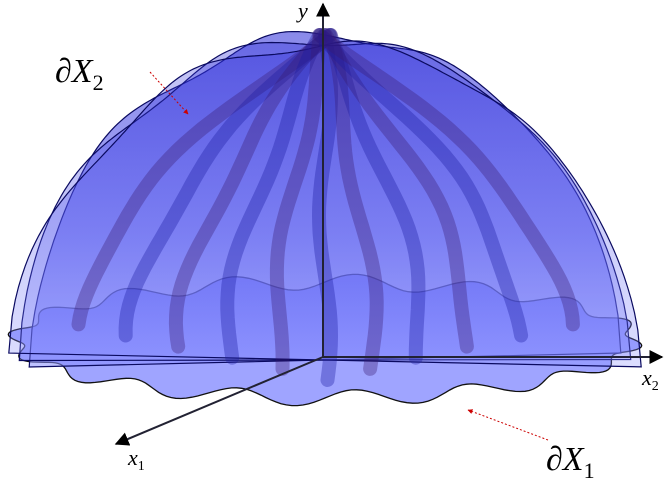  I want to click on annotation: ∂X2, so click(79, 74).